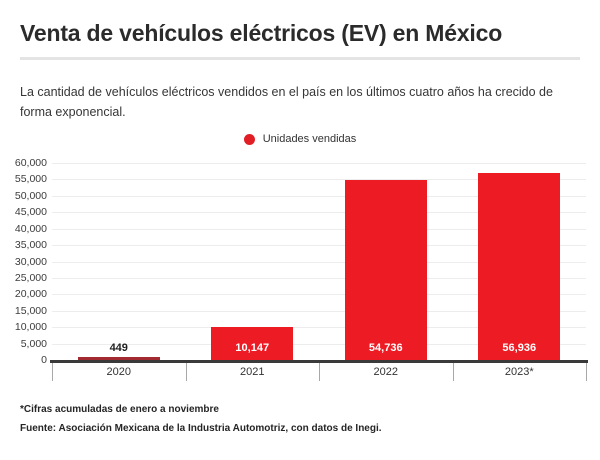 The image size is (600, 460). Describe the element at coordinates (33, 343) in the screenshot. I see `y-axis-label: 5,000` at that location.